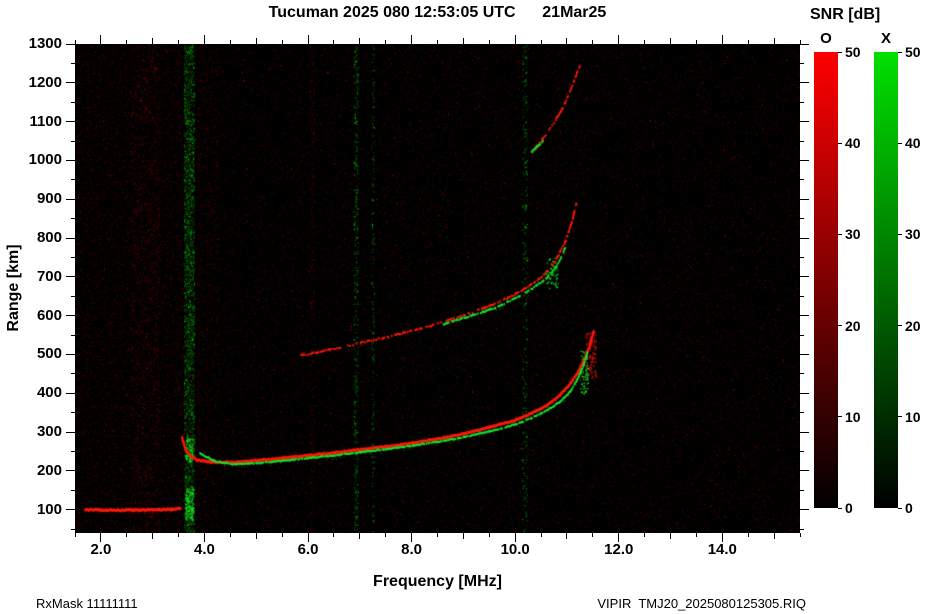  Describe the element at coordinates (49, 238) in the screenshot. I see `y-tick-label: 800` at that location.